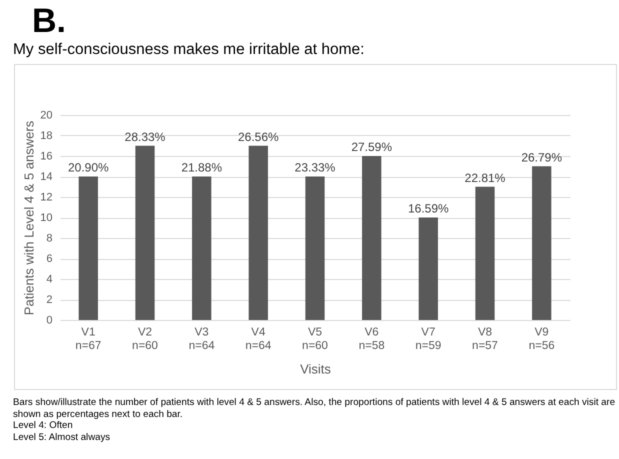 This screenshot has height=459, width=619. I want to click on y-tick-label: 0, so click(49, 320).